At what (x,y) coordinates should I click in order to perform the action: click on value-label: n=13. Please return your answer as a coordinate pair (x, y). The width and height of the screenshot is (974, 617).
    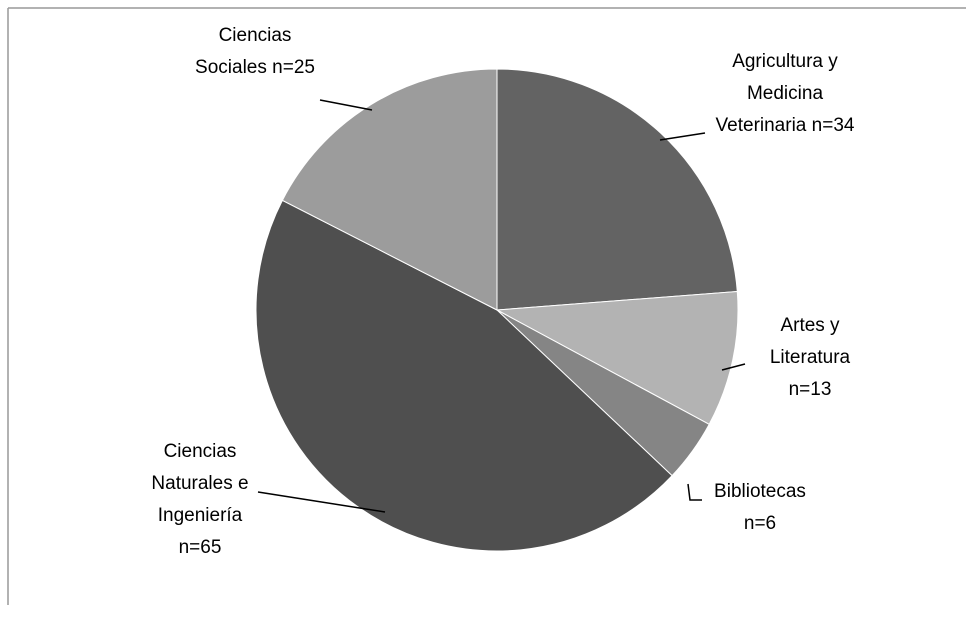
    Looking at the image, I should click on (810, 389).